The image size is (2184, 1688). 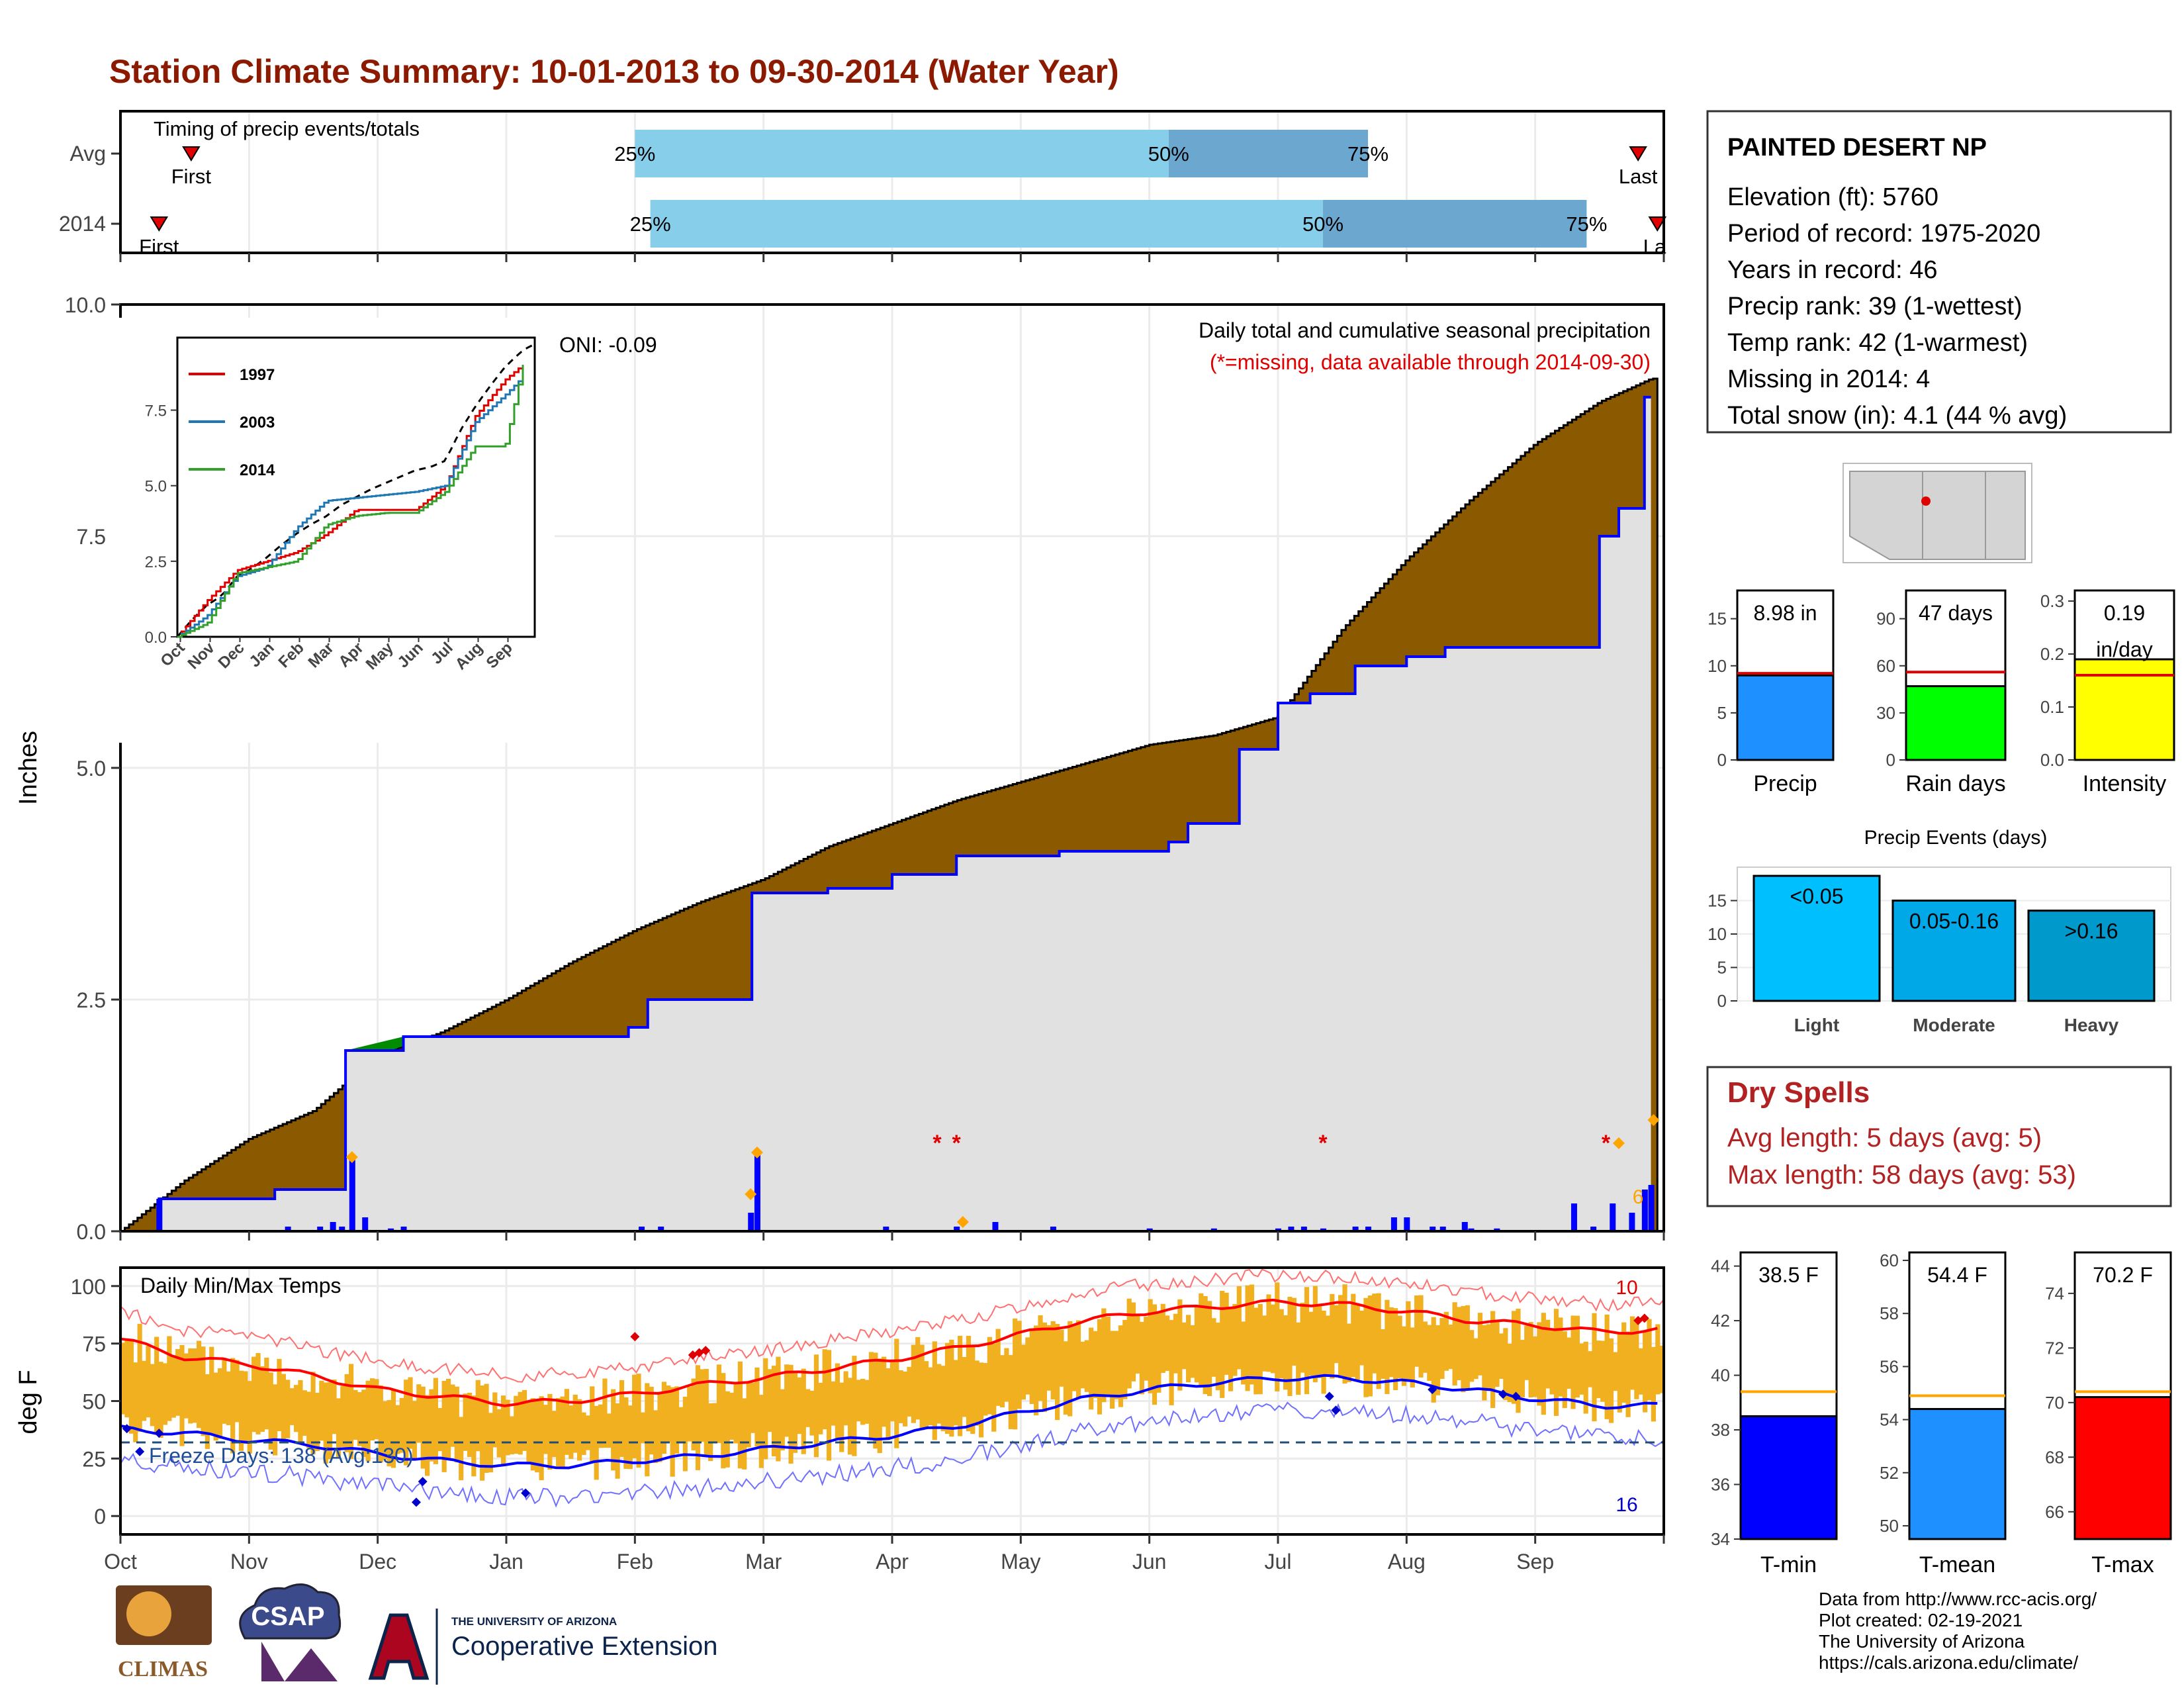 What do you see at coordinates (1789, 1275) in the screenshot?
I see `temp-value-label: 38.5 F` at bounding box center [1789, 1275].